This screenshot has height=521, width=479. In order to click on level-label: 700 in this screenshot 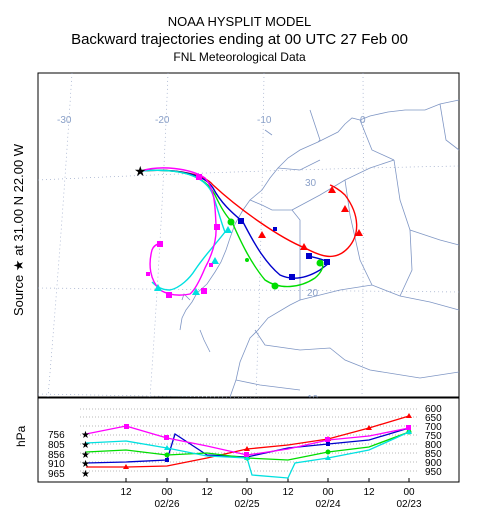, I will do `click(433, 427)`.